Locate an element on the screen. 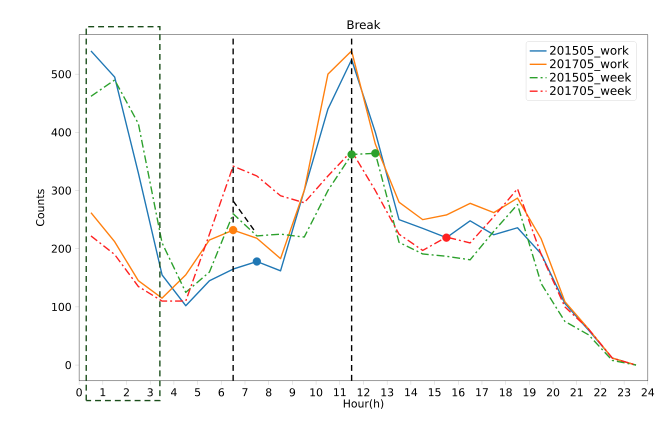 This screenshot has height=421, width=658. x-tick-label: 0 is located at coordinates (79, 392).